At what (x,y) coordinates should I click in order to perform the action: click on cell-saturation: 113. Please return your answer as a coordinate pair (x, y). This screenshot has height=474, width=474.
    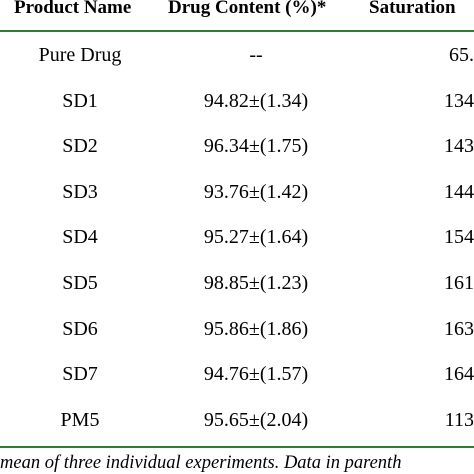
    Looking at the image, I should click on (459, 420).